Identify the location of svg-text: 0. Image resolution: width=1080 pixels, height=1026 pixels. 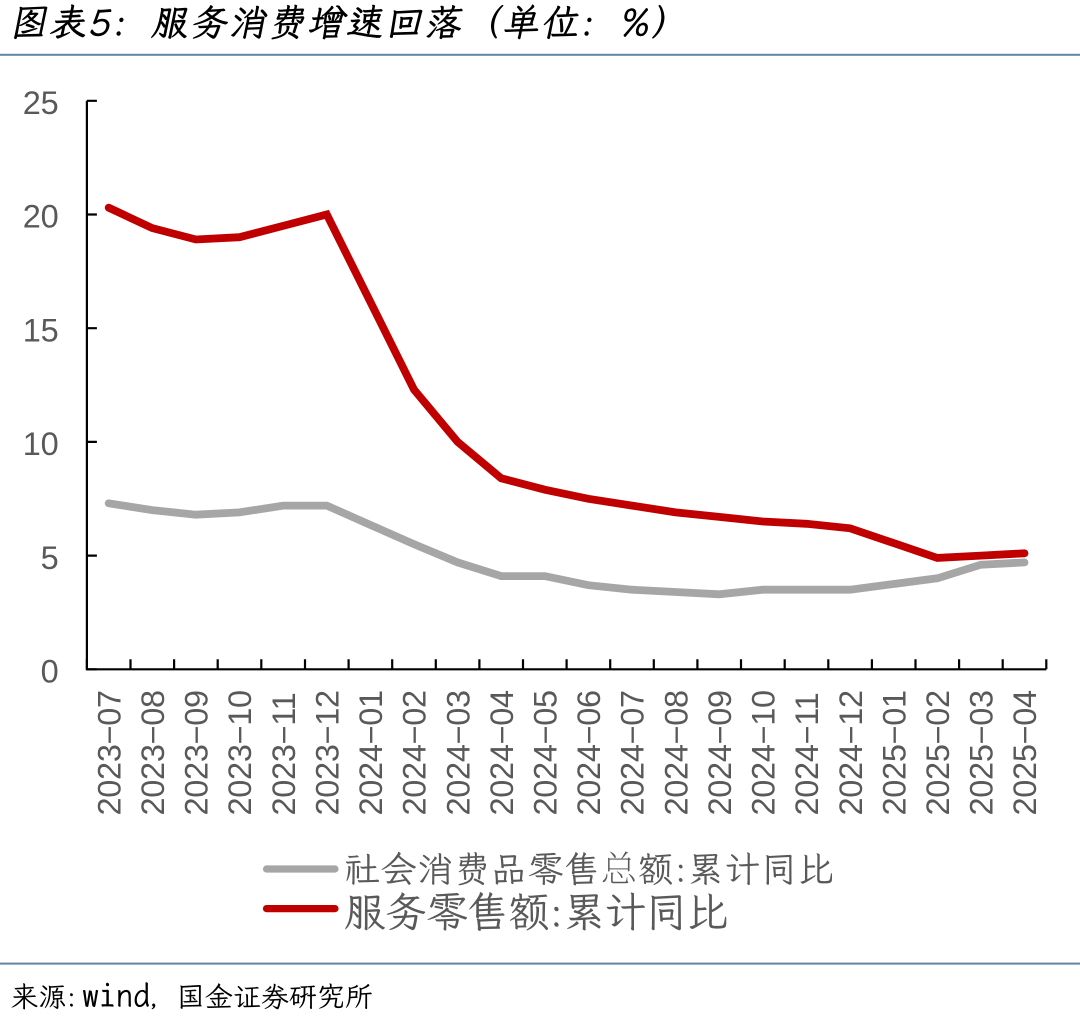
(50, 672).